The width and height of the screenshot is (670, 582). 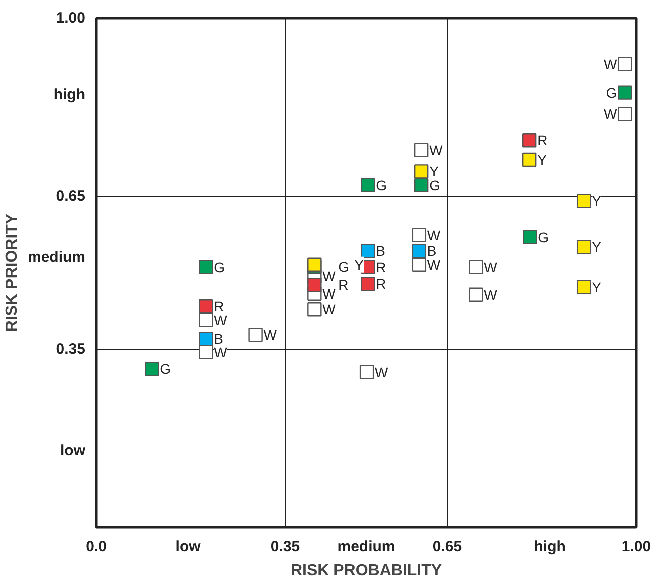 I want to click on x-tick-label: medium, so click(x=367, y=547).